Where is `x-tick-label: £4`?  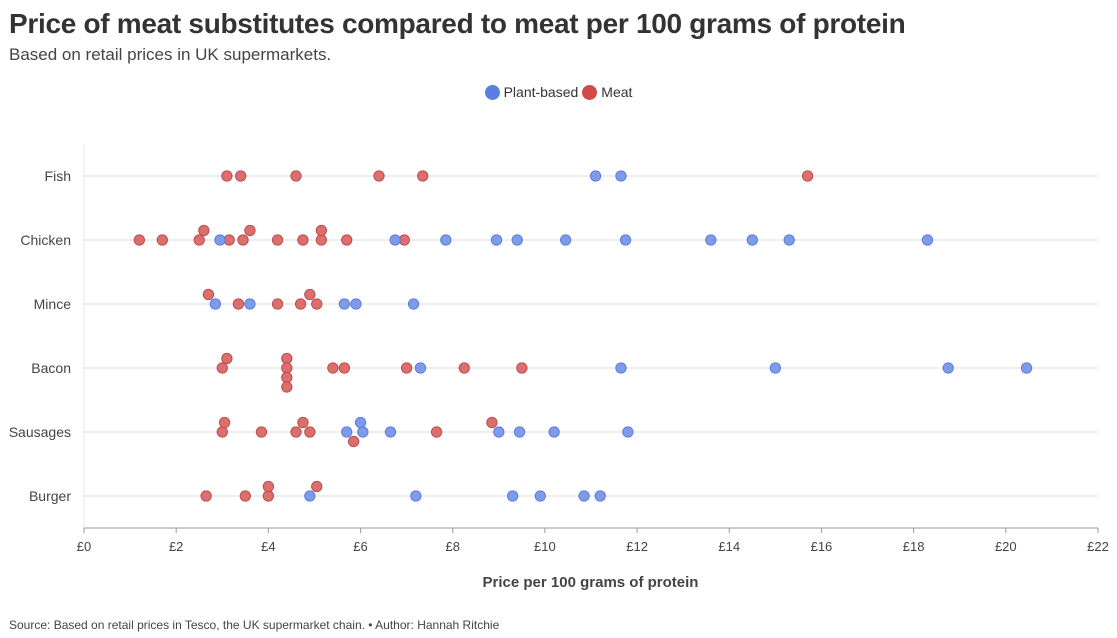 x-tick-label: £4 is located at coordinates (268, 546).